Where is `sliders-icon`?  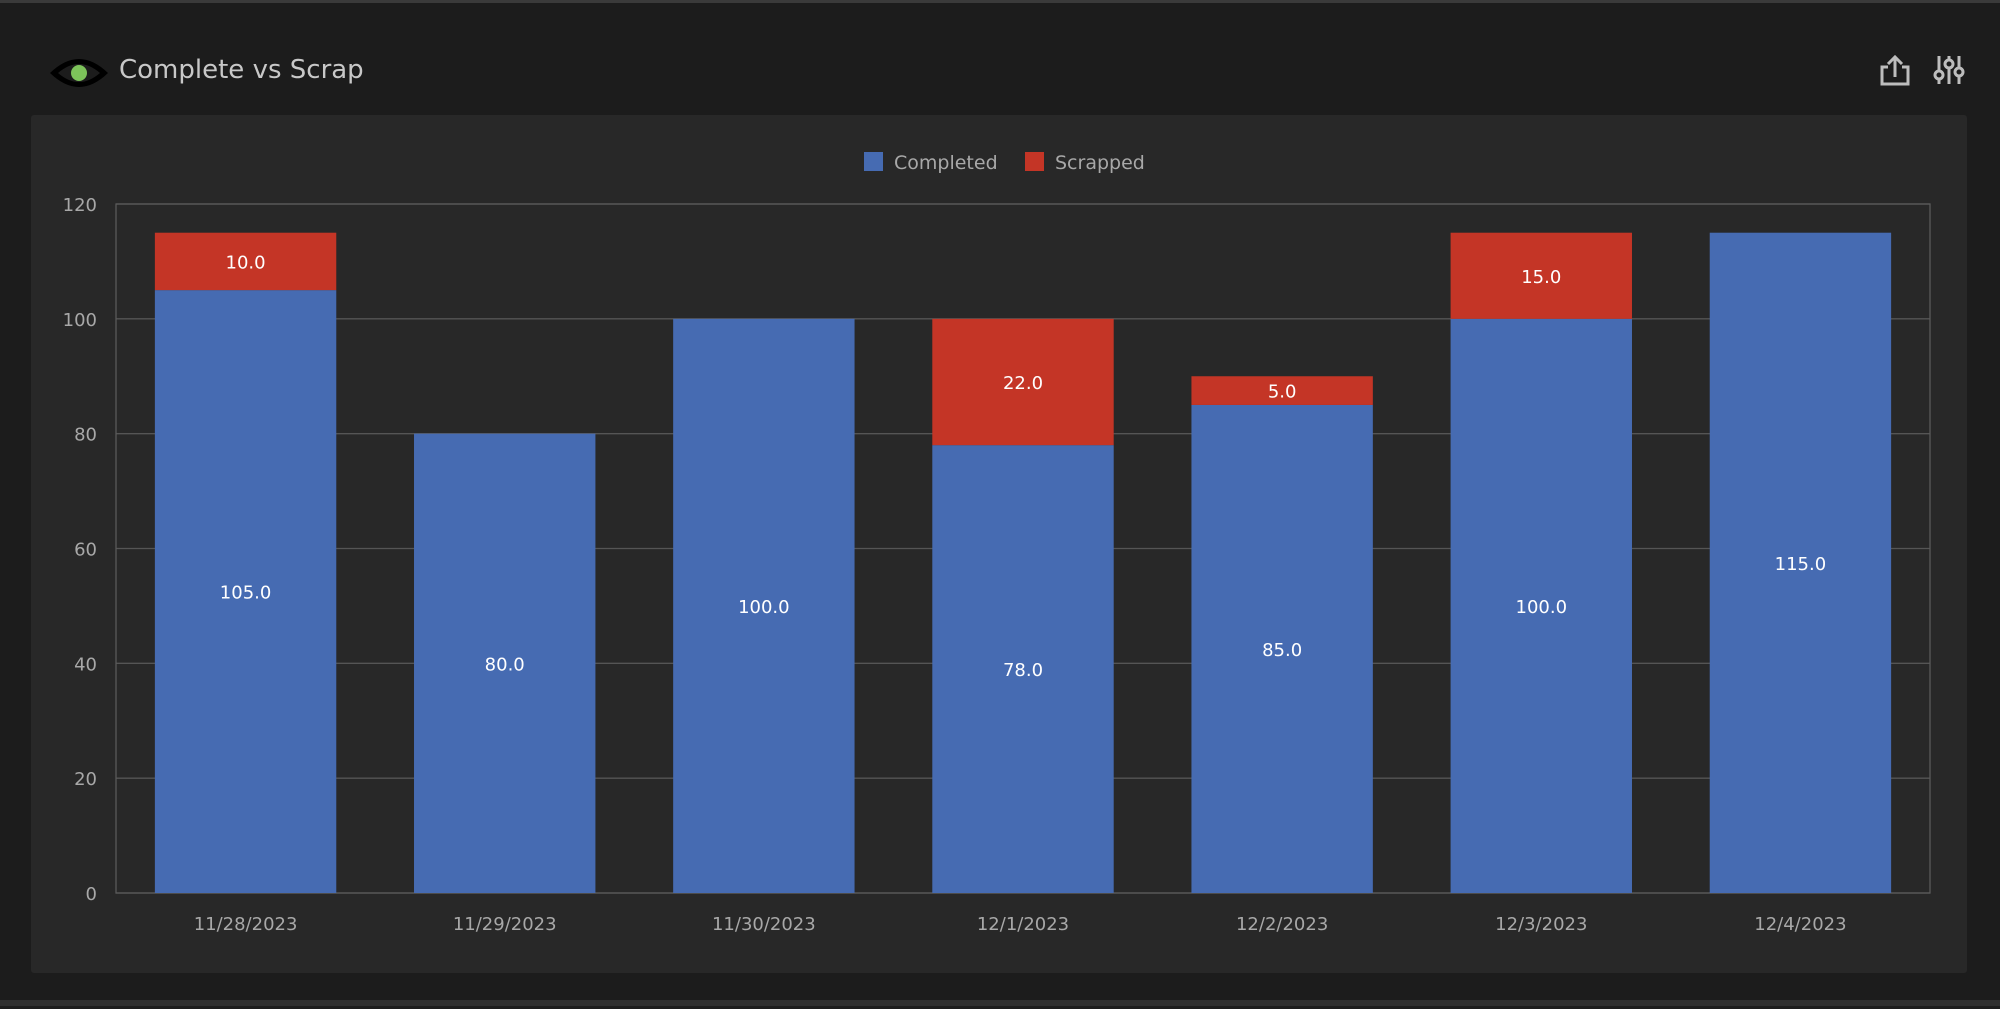
sliders-icon is located at coordinates (1949, 70).